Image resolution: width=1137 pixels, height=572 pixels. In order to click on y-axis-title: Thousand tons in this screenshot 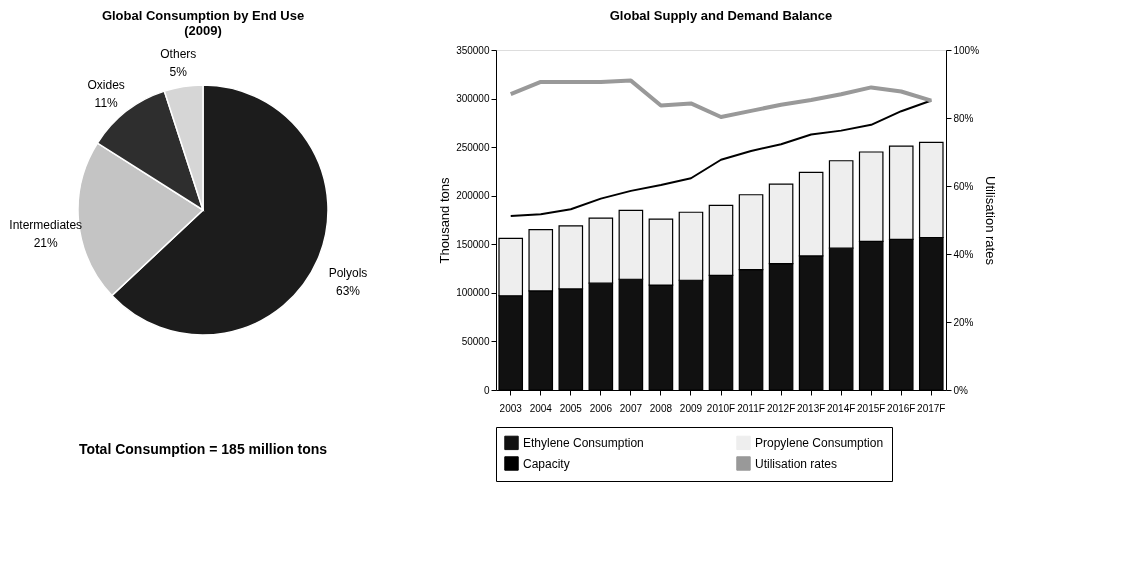, I will do `click(445, 220)`.